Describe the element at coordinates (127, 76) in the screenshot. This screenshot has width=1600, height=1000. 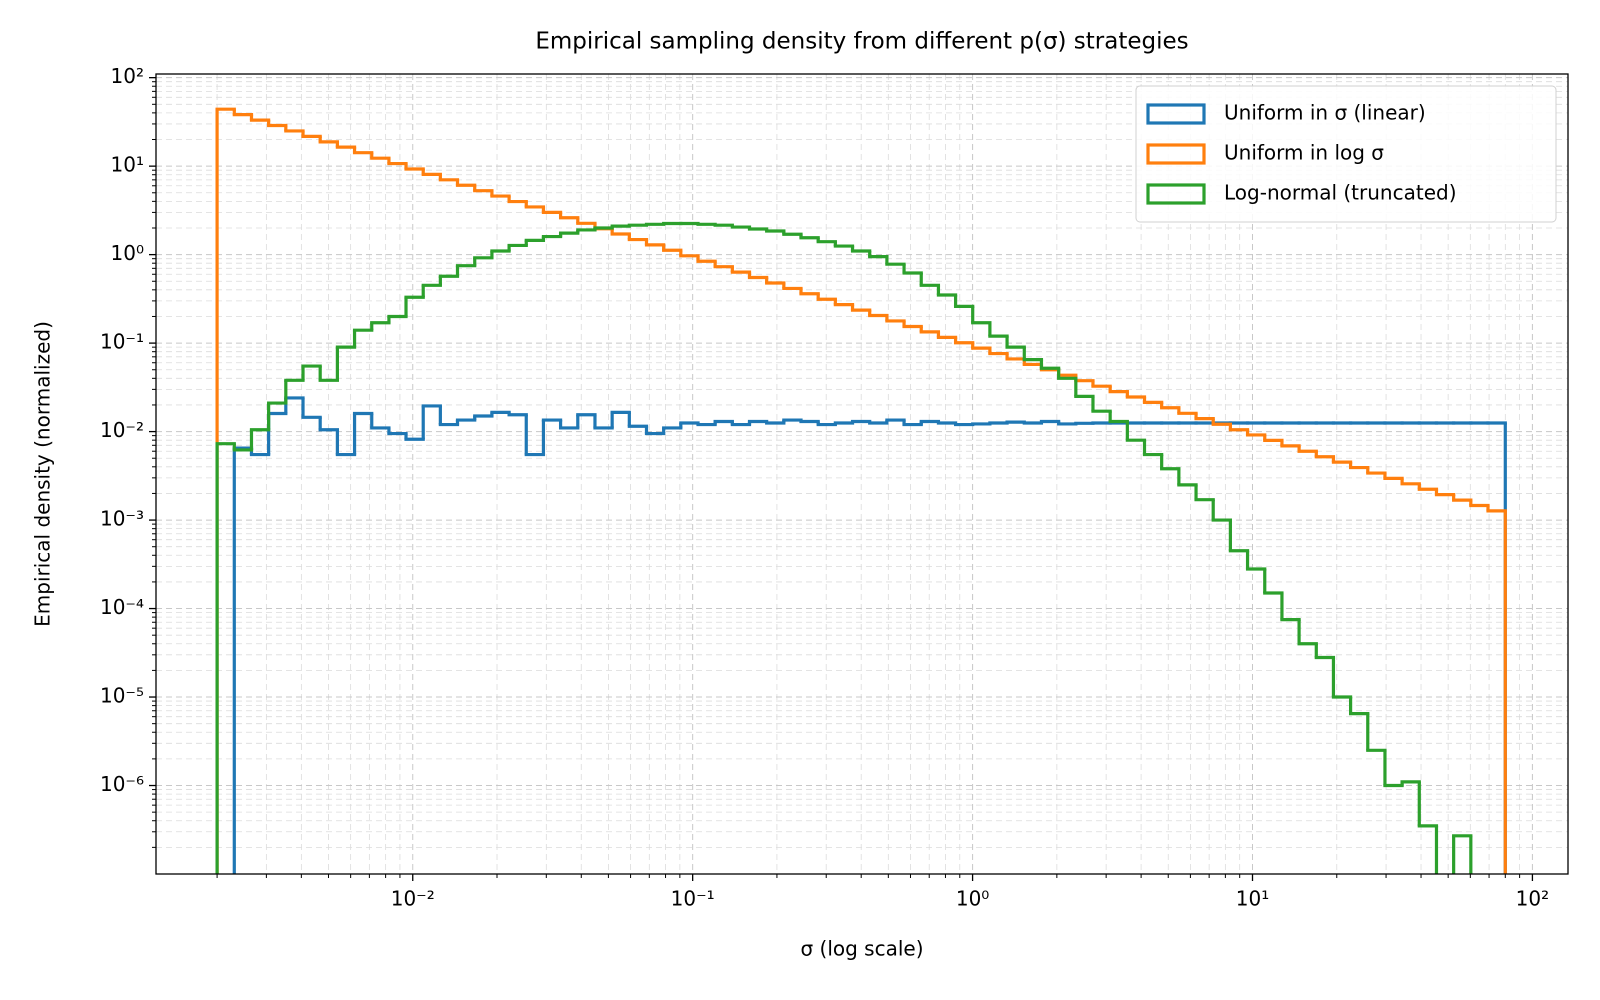
I see `y-tick-label: 10²` at that location.